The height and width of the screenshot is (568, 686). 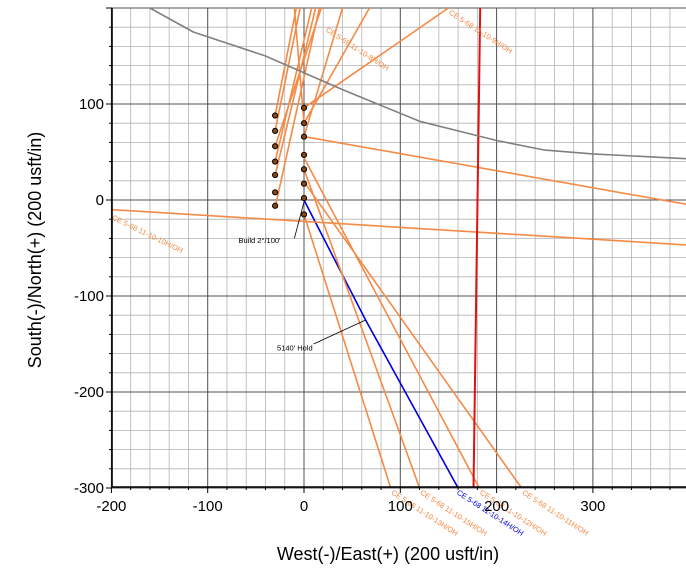 I want to click on marker-layer, so click(x=290, y=161).